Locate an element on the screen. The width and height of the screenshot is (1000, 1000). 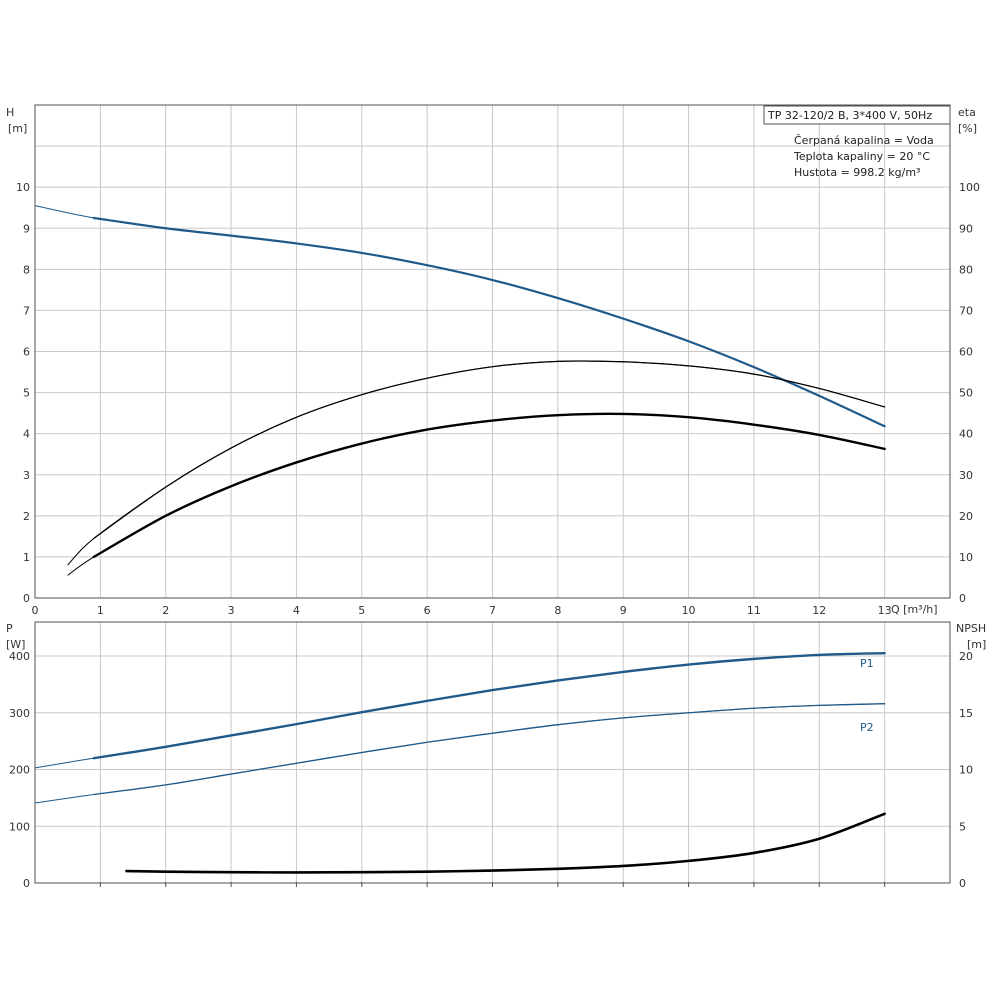
y-tick-label-left: 100 is located at coordinates (19, 826).